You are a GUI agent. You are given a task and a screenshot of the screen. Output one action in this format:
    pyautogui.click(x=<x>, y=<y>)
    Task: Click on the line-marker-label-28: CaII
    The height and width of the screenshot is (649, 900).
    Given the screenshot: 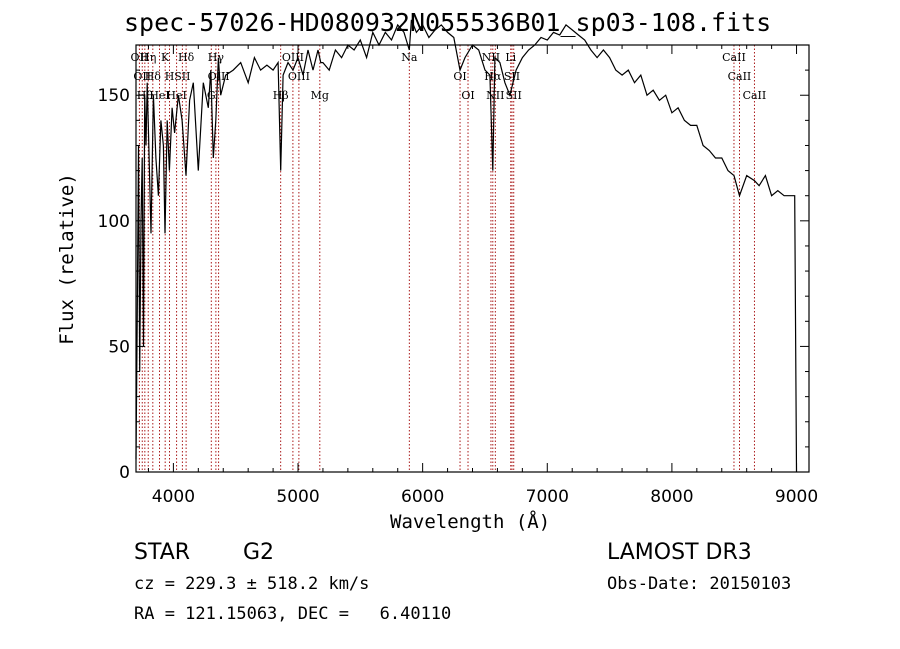 What is the action you would take?
    pyautogui.click(x=740, y=76)
    